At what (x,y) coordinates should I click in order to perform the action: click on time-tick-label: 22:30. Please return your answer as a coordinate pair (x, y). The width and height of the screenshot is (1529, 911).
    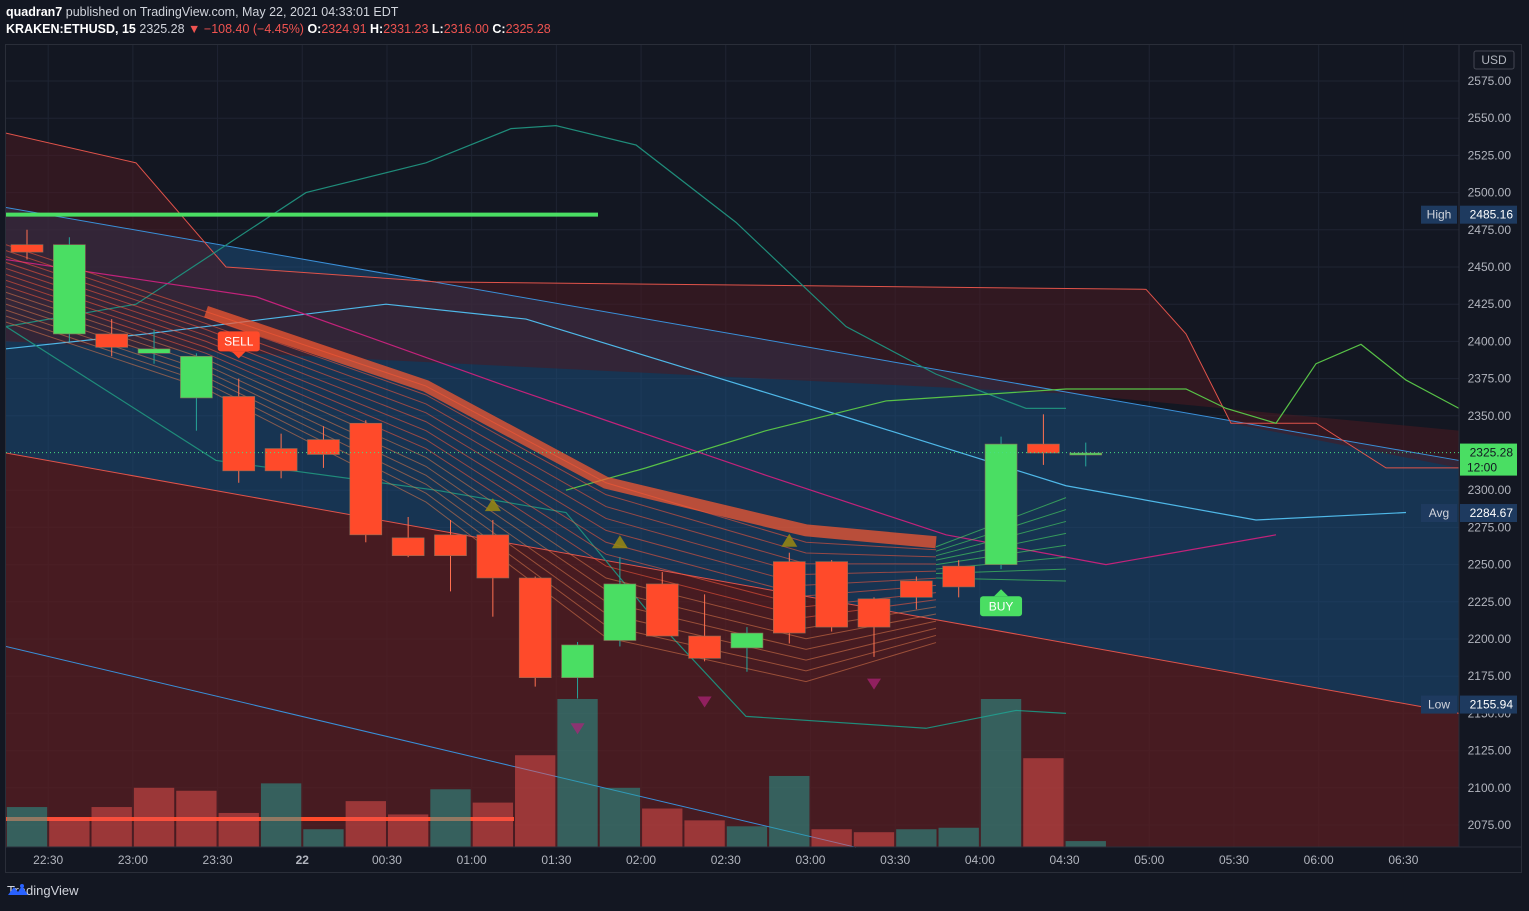
    Looking at the image, I should click on (48, 860).